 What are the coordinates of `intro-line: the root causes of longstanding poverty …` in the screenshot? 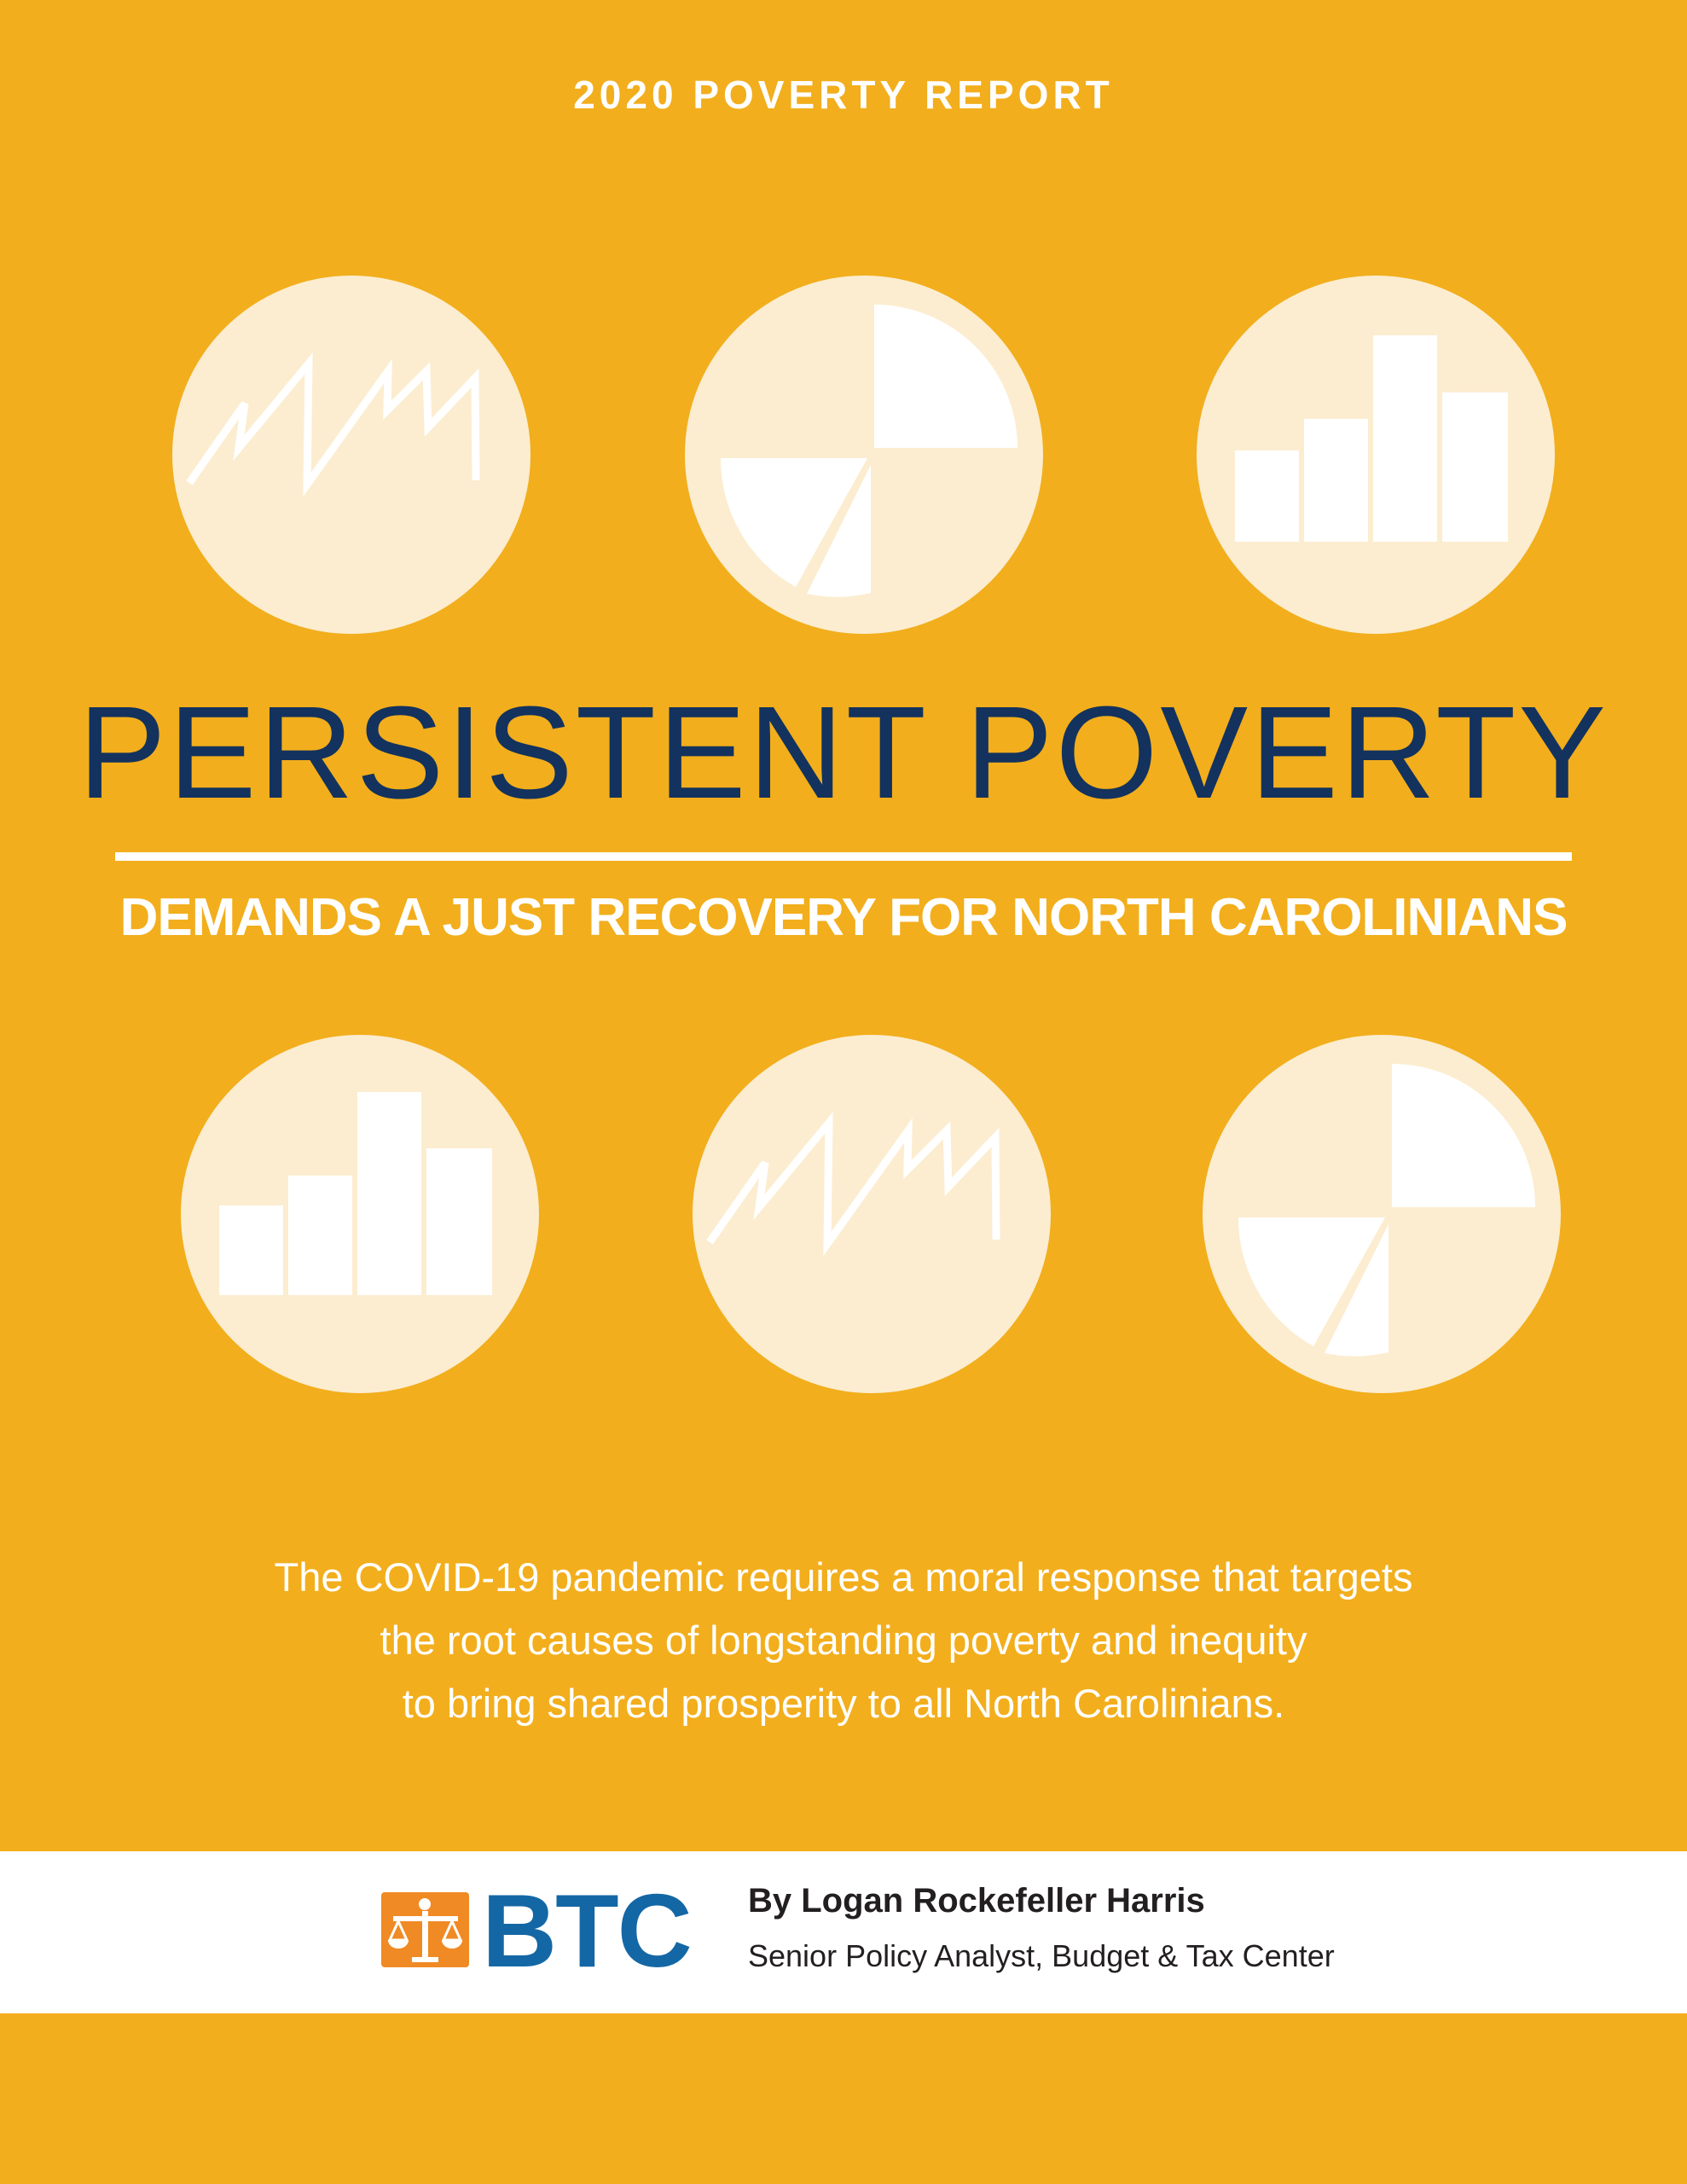 It's located at (843, 1641).